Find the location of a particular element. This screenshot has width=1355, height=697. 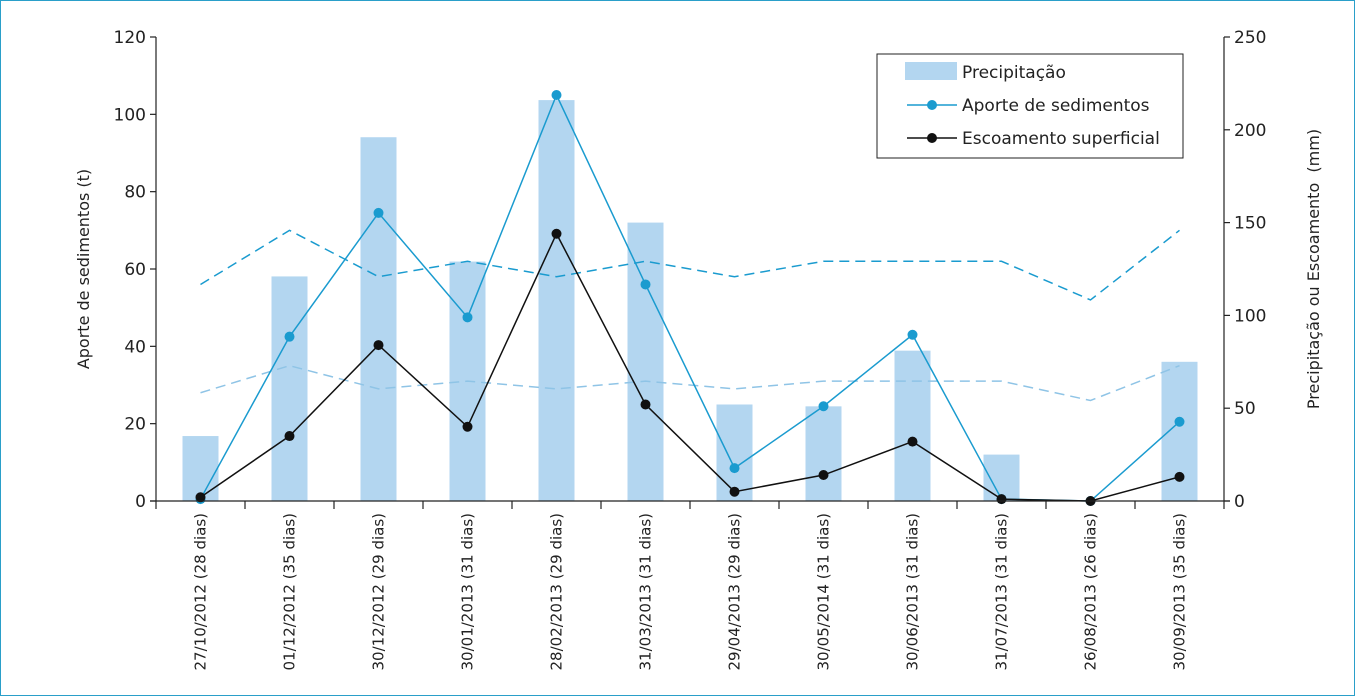

category-label: 30/09/2013 (35 dias) is located at coordinates (1180, 591).